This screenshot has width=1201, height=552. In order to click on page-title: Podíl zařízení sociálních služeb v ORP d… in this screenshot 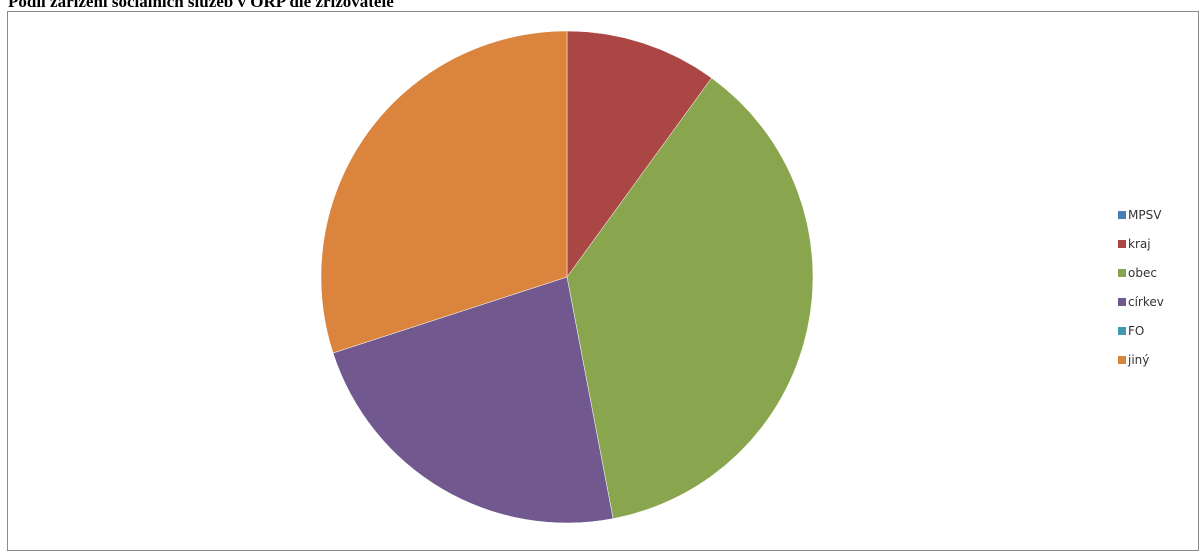, I will do `click(201, 5)`.